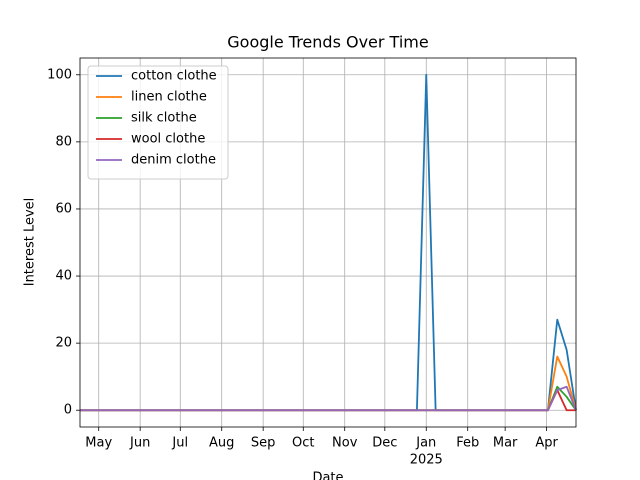 The width and height of the screenshot is (640, 480). What do you see at coordinates (63, 141) in the screenshot?
I see `y-tick-label: 80` at bounding box center [63, 141].